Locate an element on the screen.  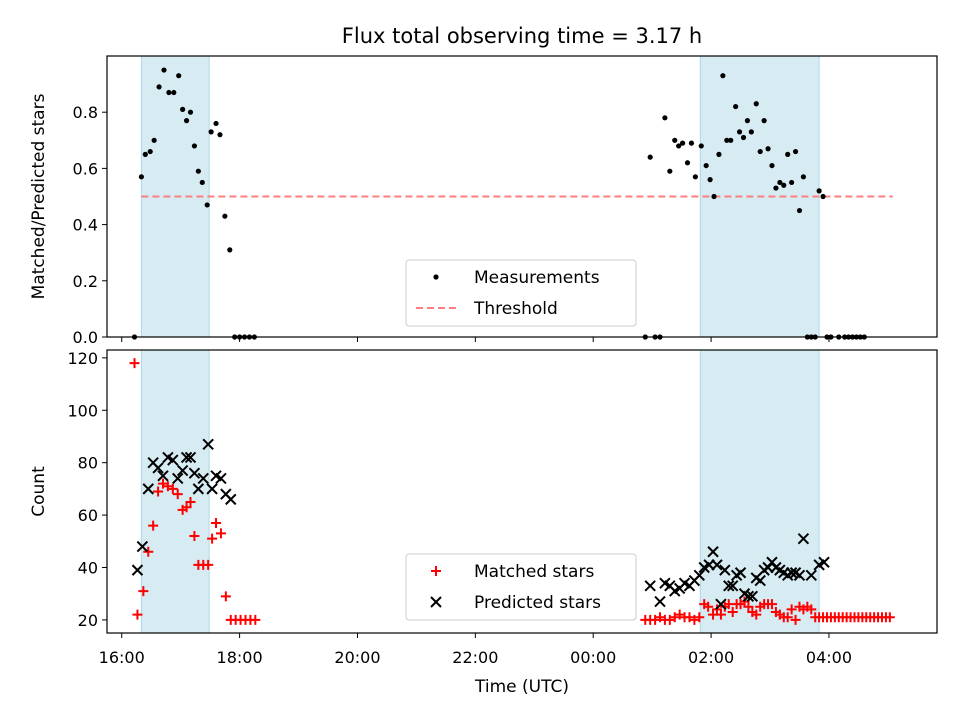
legend-marker-plus is located at coordinates (436, 571).